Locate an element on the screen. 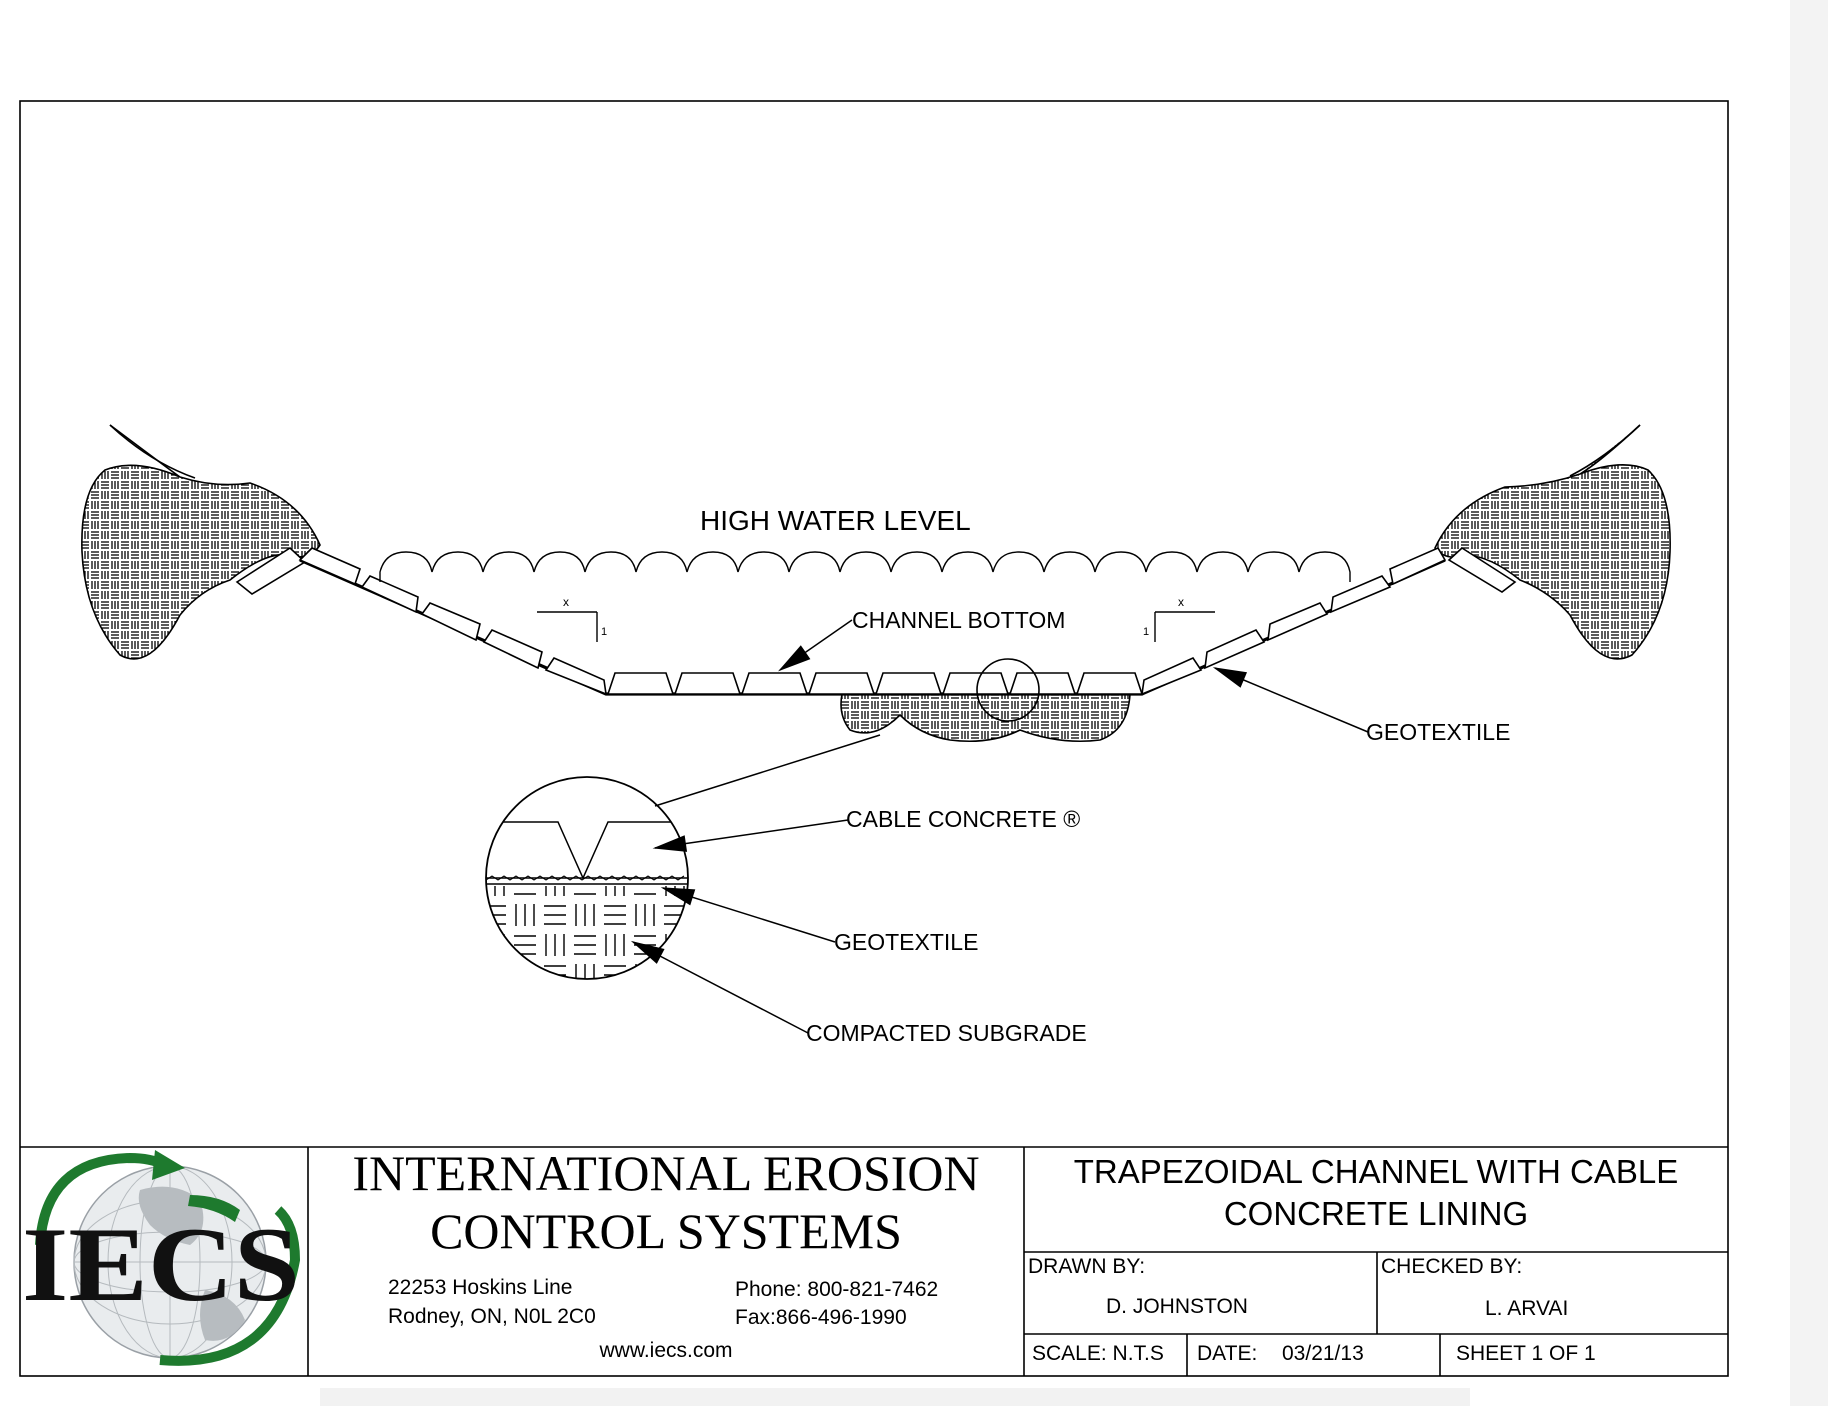 The height and width of the screenshot is (1406, 1828). fax-number: Fax:866-496-1990 is located at coordinates (821, 1317).